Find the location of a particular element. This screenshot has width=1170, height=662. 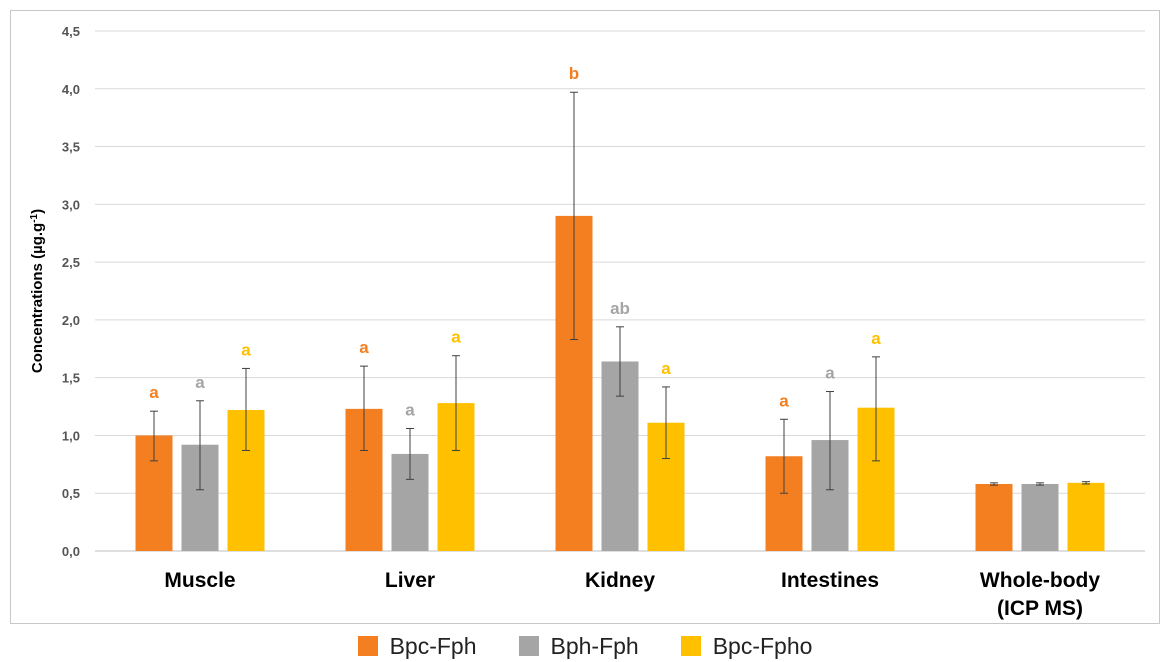

legend-swatch-bph-fph is located at coordinates (528, 646).